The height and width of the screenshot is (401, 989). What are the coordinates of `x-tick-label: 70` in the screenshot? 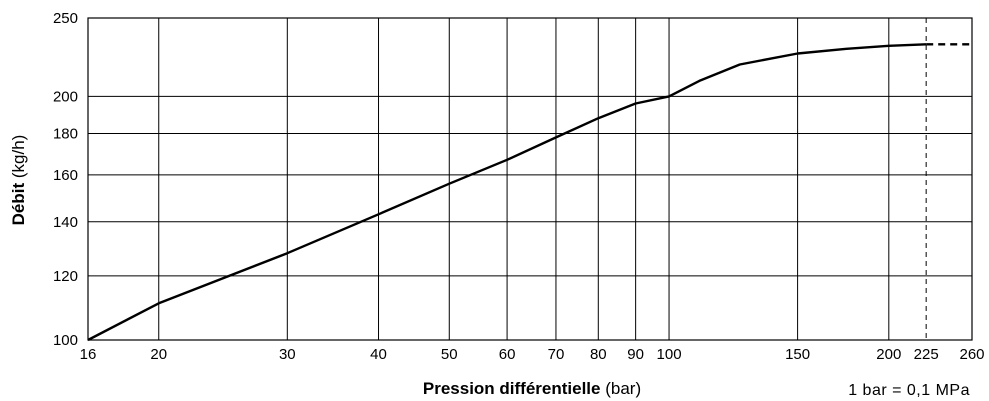 It's located at (556, 354).